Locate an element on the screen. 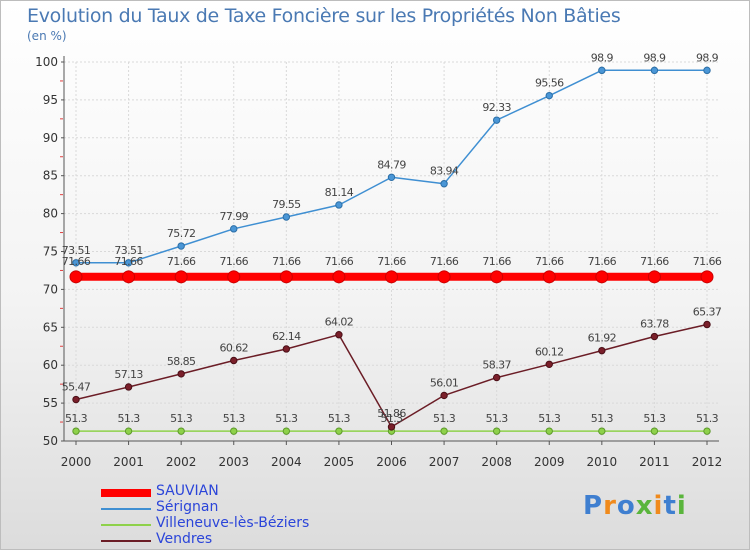 The height and width of the screenshot is (550, 750). legend-label: Sérignan is located at coordinates (187, 507).